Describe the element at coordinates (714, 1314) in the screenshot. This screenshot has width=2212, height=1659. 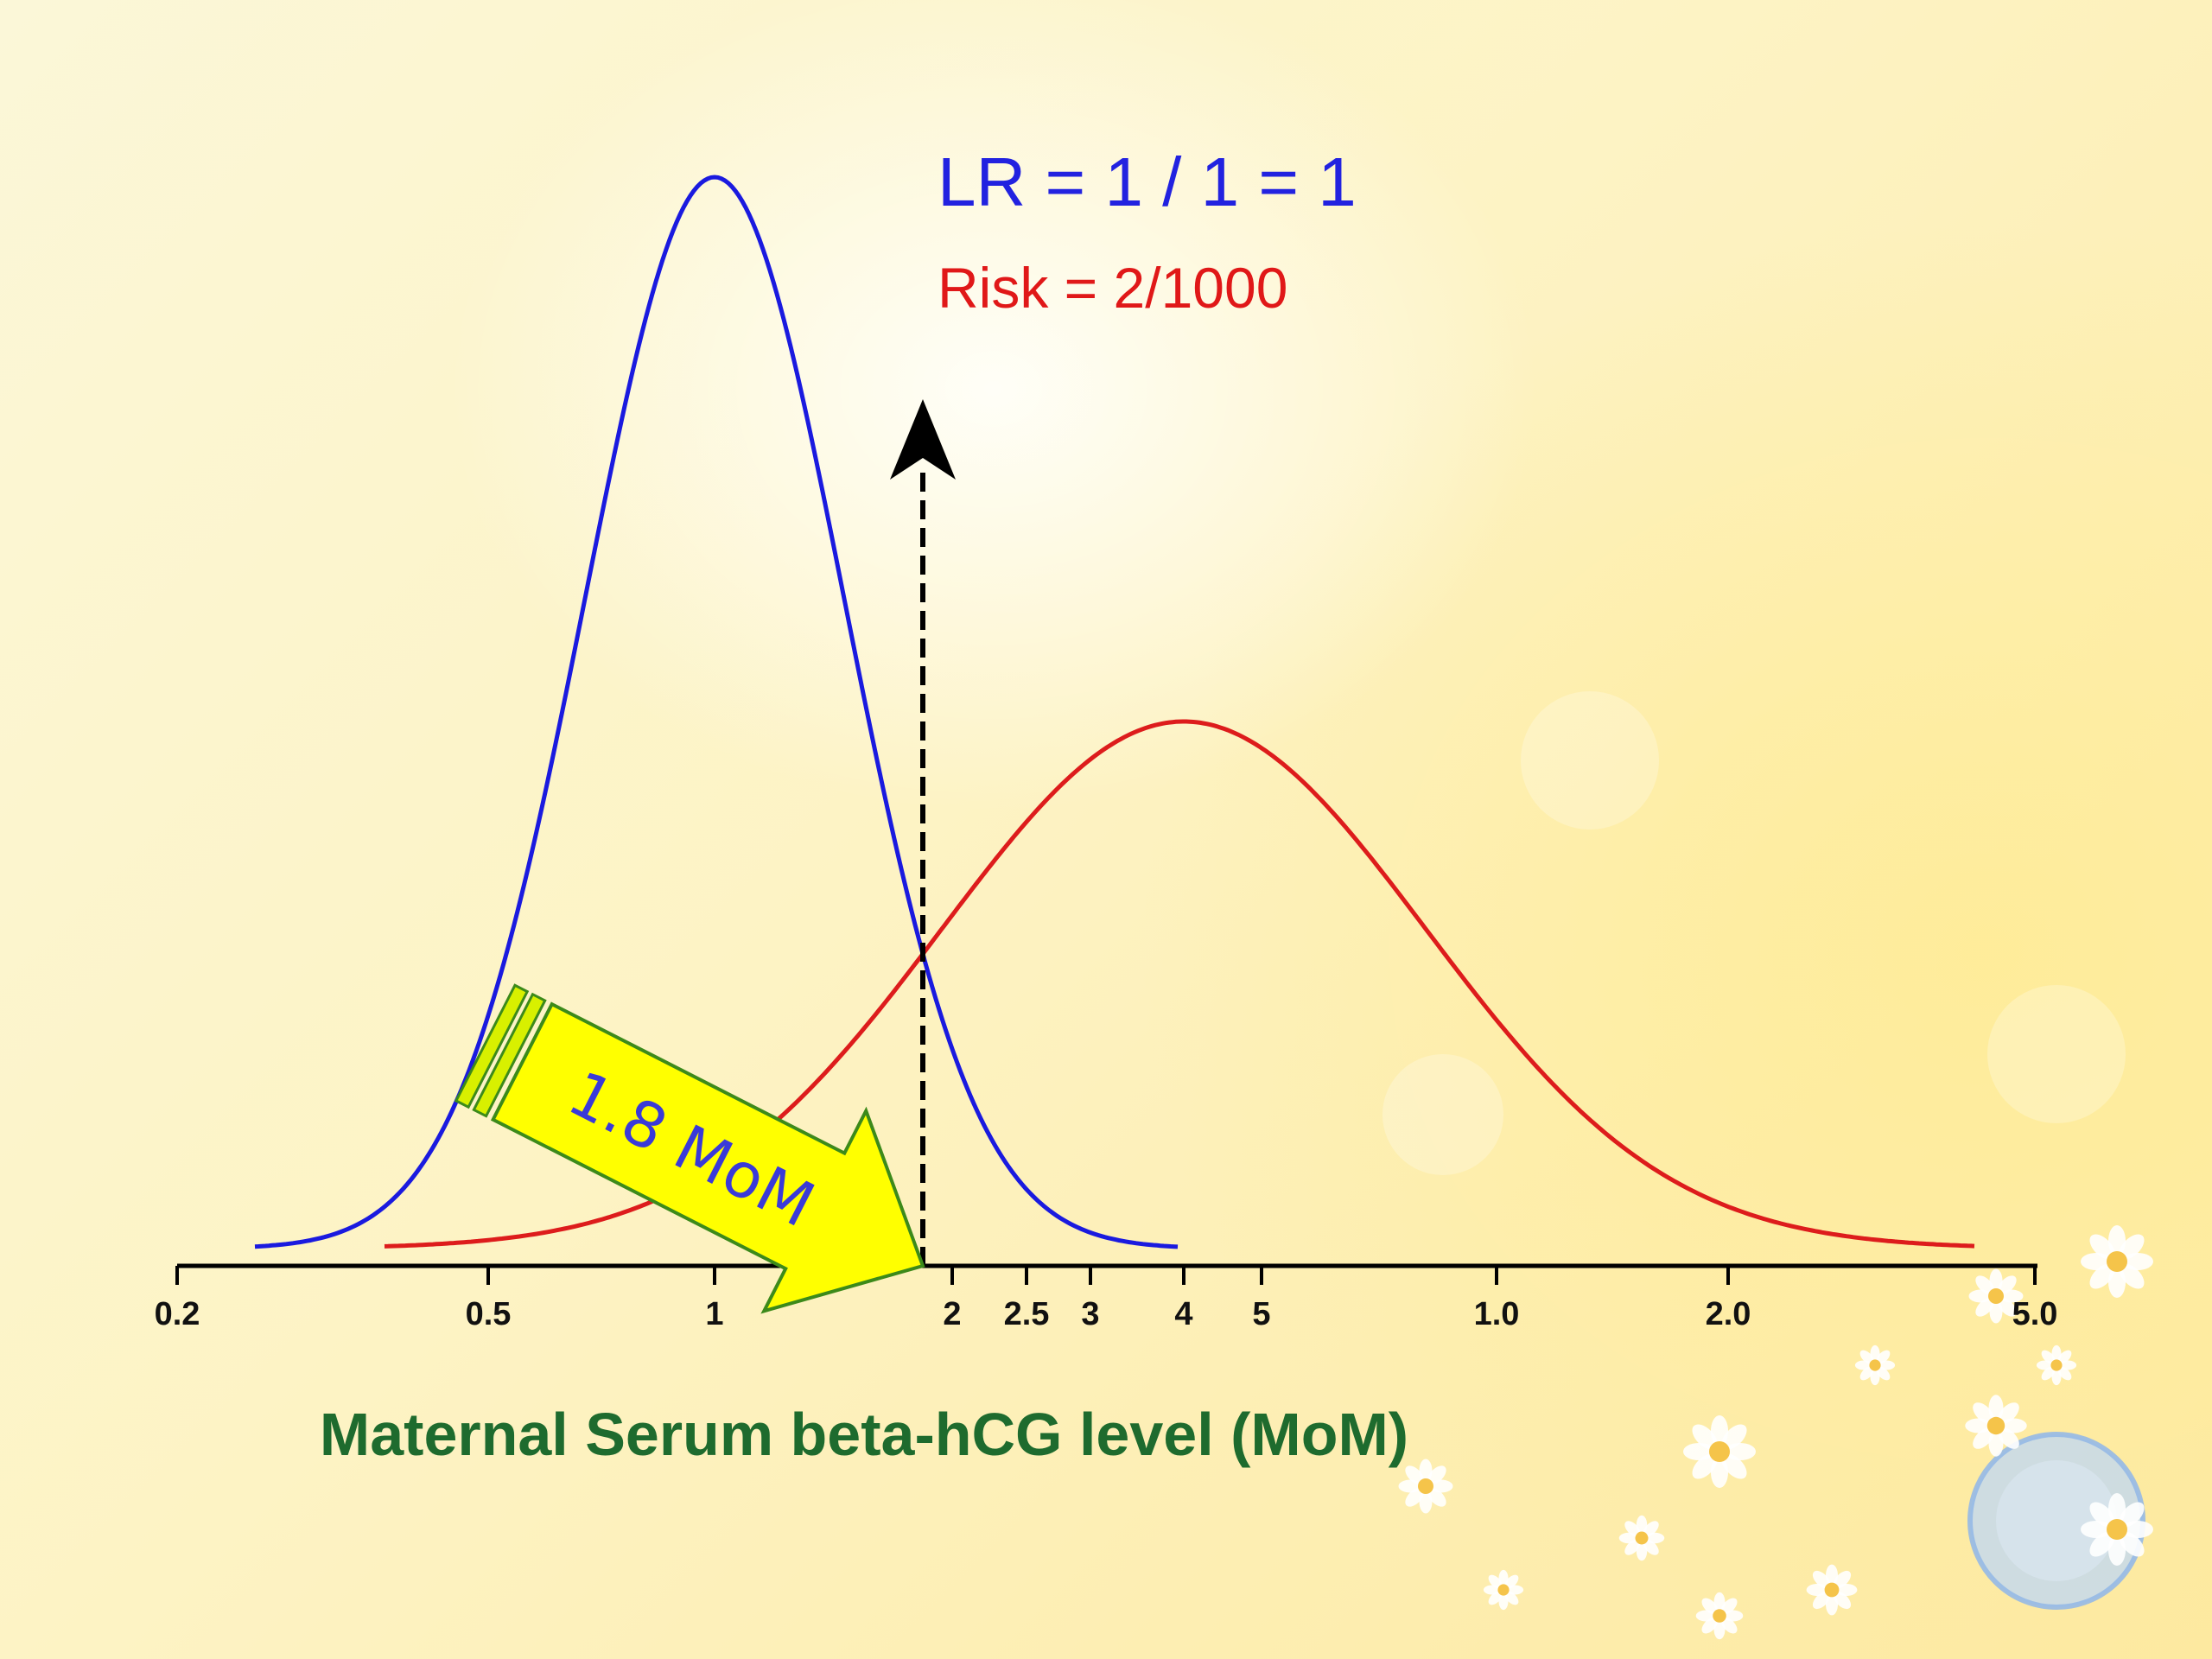
I see `x-tick-label: 1` at that location.